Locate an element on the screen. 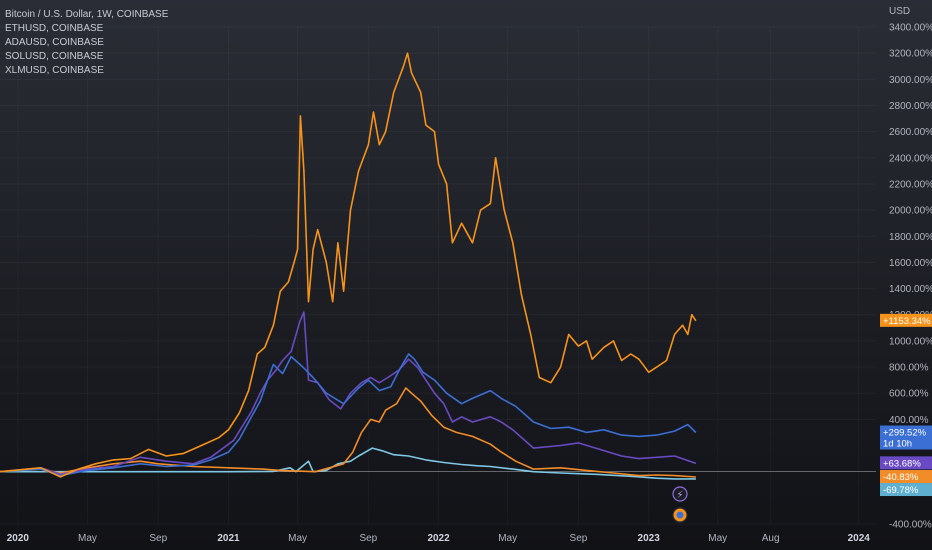 This screenshot has width=932, height=550. price-label-bg-sol is located at coordinates (906, 437).